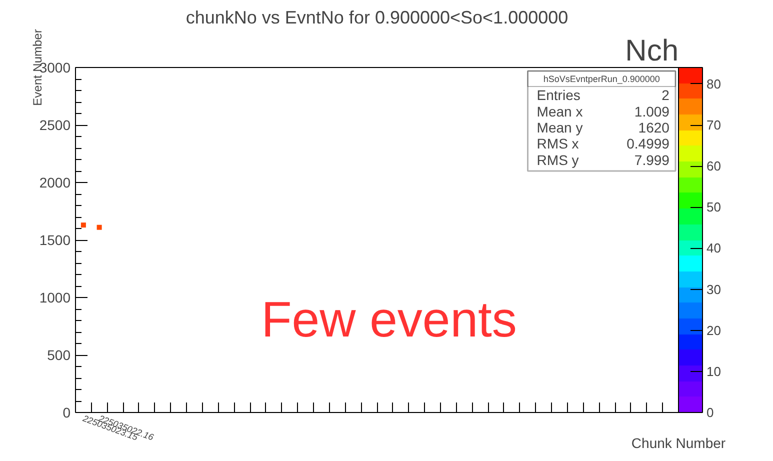  I want to click on annotation: 0.4999, so click(648, 144).